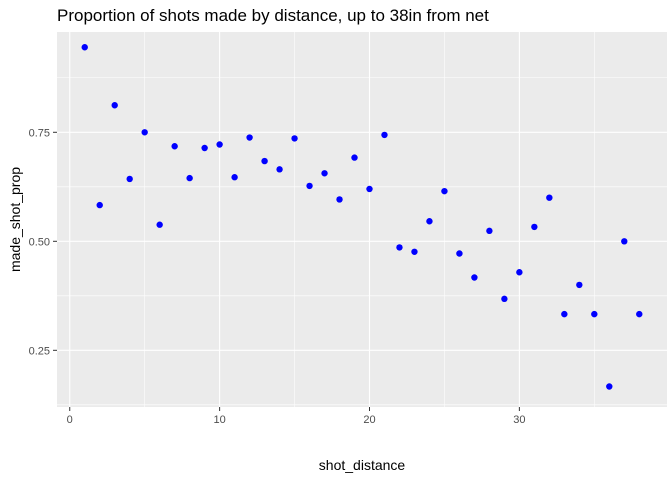 The height and width of the screenshot is (480, 672). I want to click on x-tick-label: 20, so click(369, 420).